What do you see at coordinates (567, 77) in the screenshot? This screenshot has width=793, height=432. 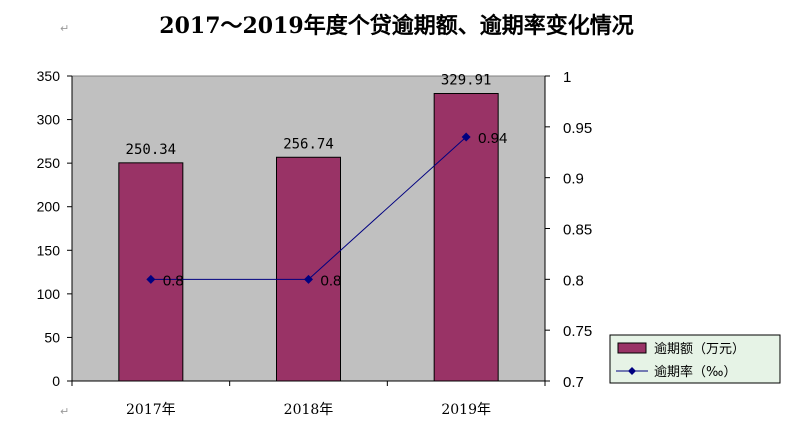 I see `y-right-tick-label: 1` at bounding box center [567, 77].